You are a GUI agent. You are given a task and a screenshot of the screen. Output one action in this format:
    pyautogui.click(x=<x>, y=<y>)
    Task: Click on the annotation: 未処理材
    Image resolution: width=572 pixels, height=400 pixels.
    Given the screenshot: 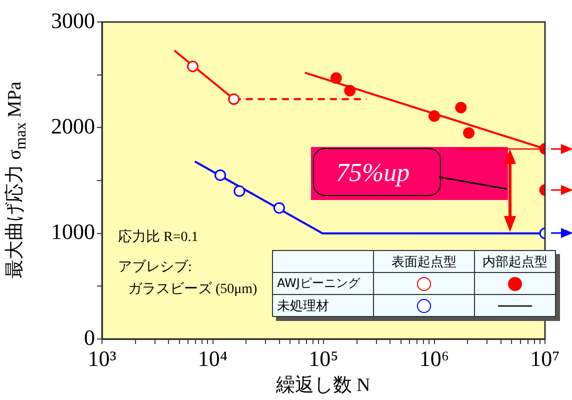 What is the action you would take?
    pyautogui.click(x=323, y=305)
    